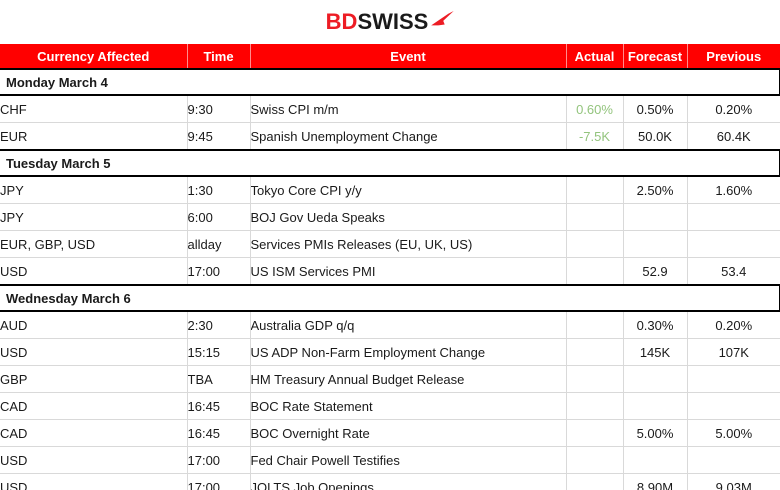  I want to click on event-row: USD 17:00 Fed Chair Powell Testifies, so click(390, 460).